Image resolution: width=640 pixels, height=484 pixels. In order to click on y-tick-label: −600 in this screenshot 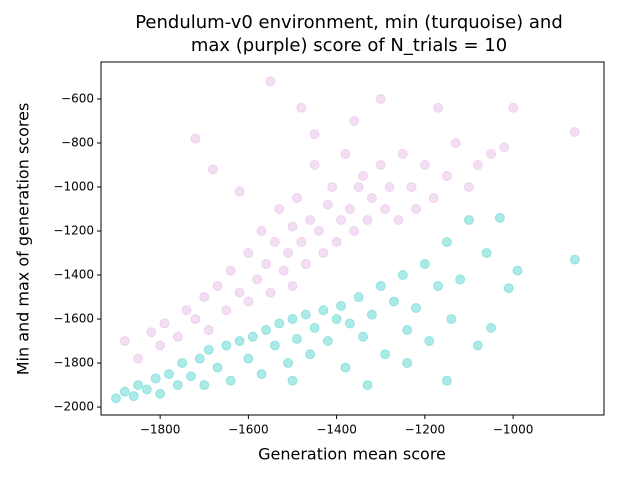, I will do `click(77, 98)`.